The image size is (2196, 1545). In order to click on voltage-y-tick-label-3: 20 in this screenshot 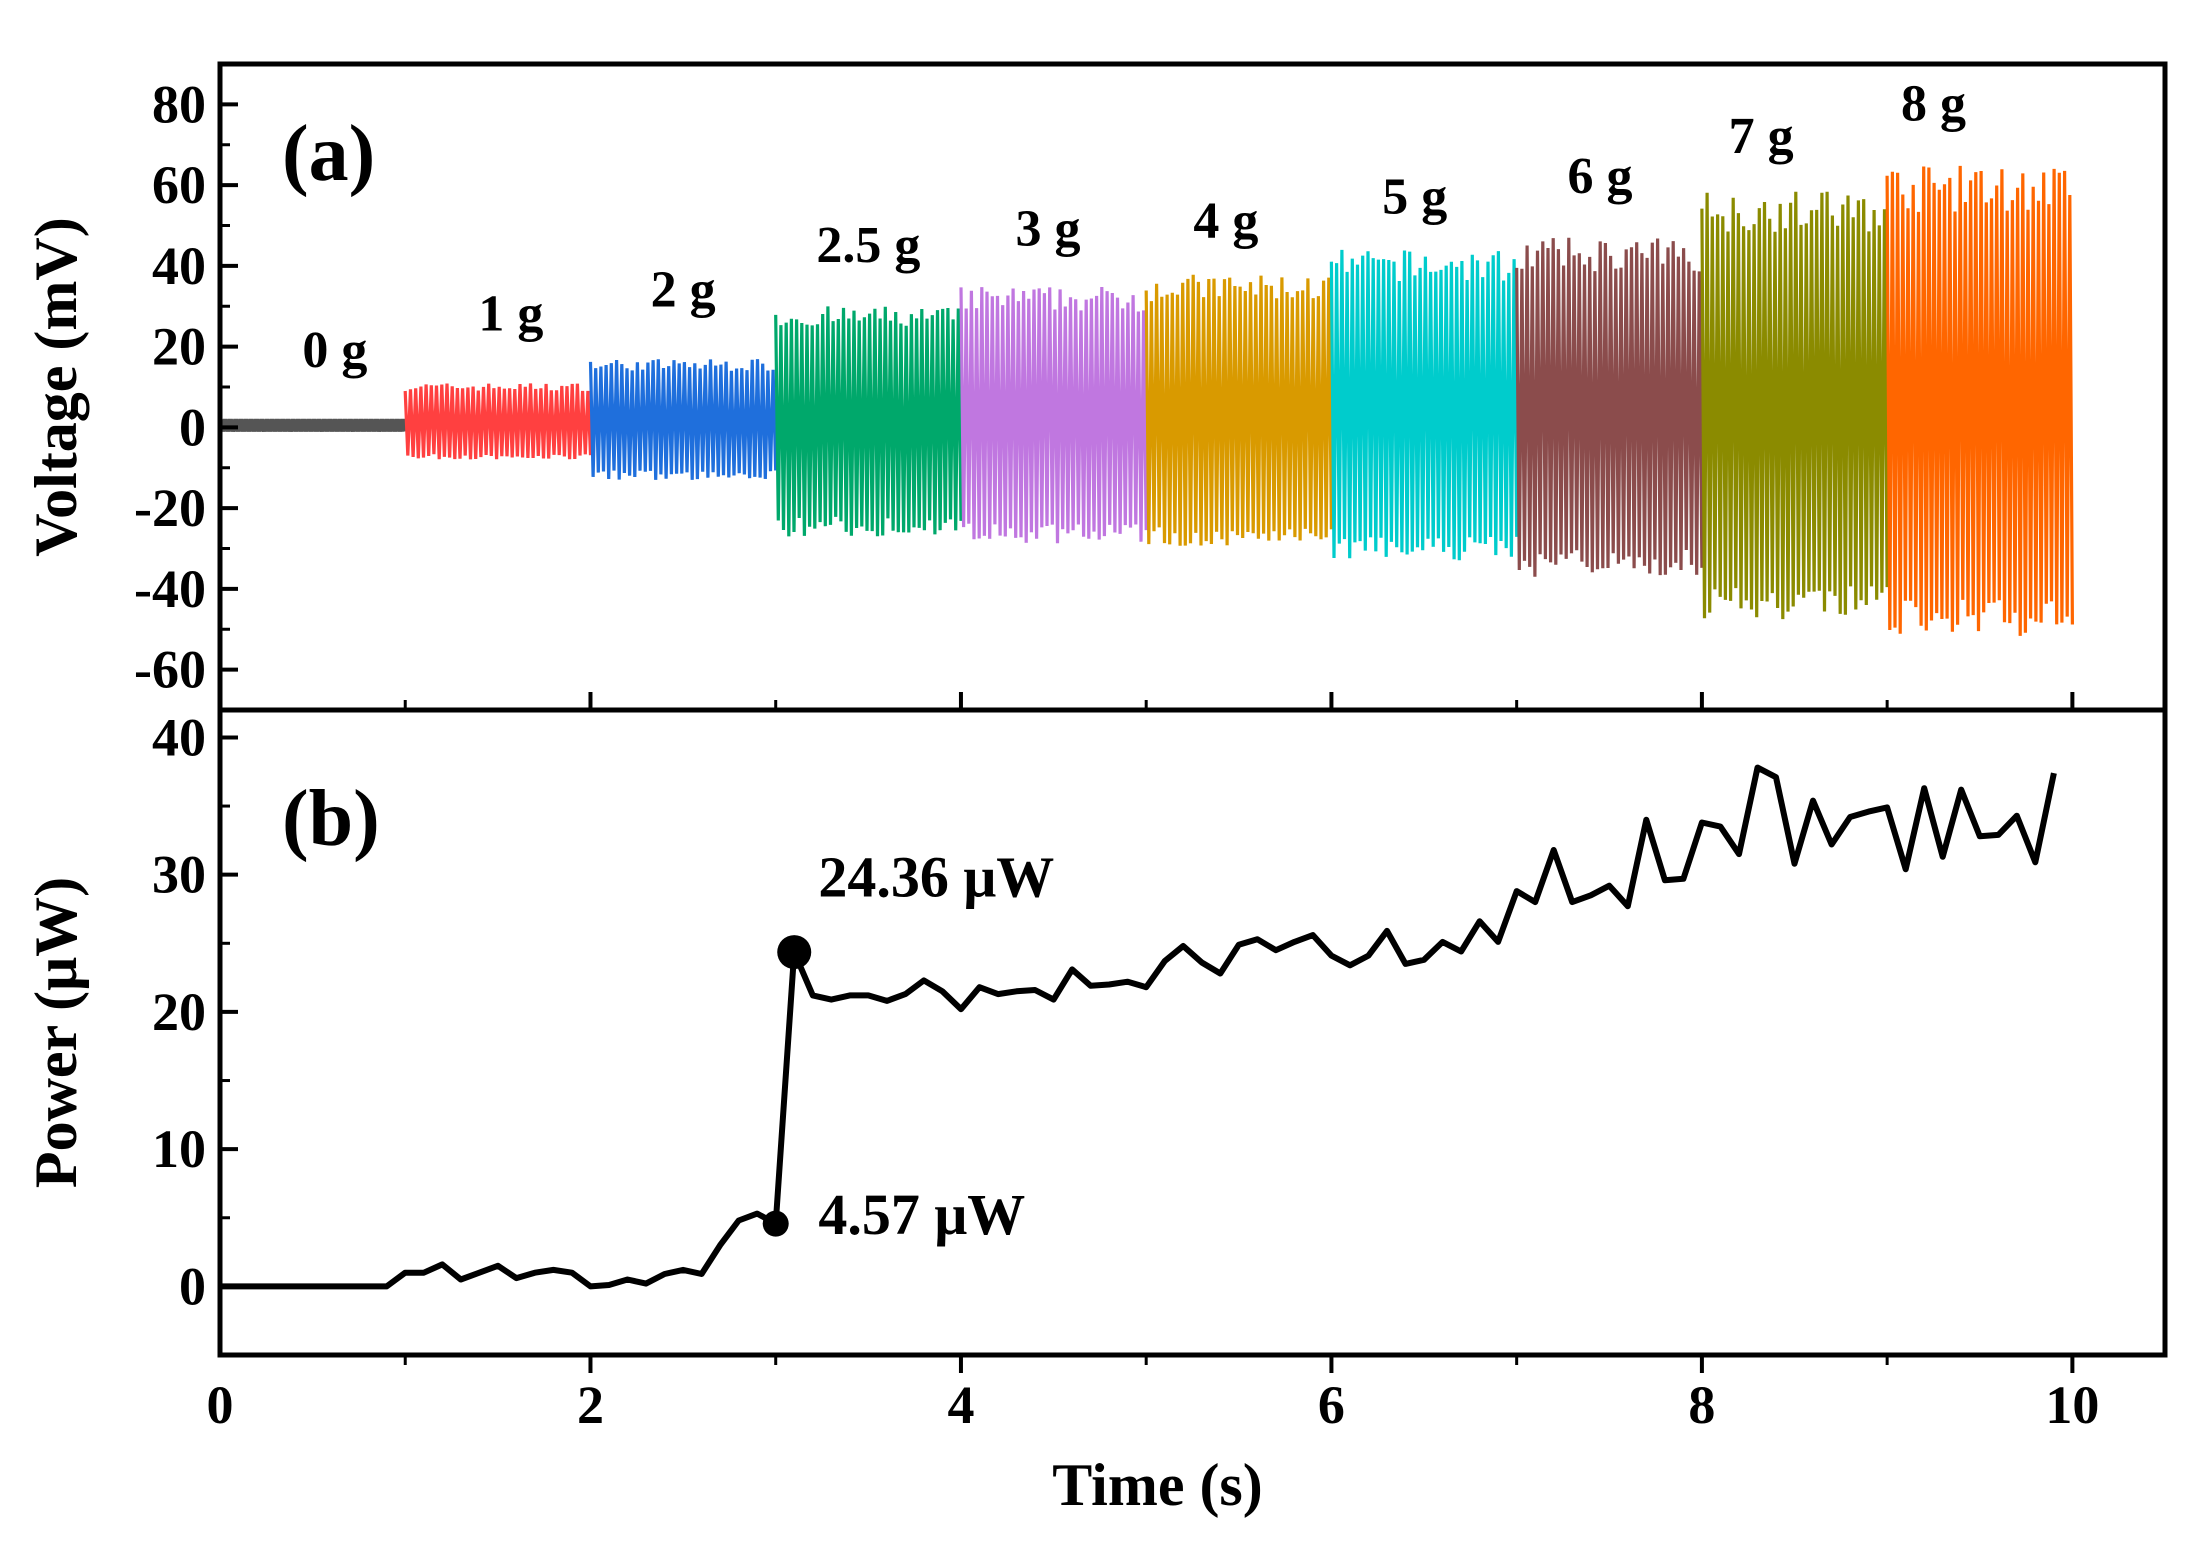, I will do `click(179, 347)`.